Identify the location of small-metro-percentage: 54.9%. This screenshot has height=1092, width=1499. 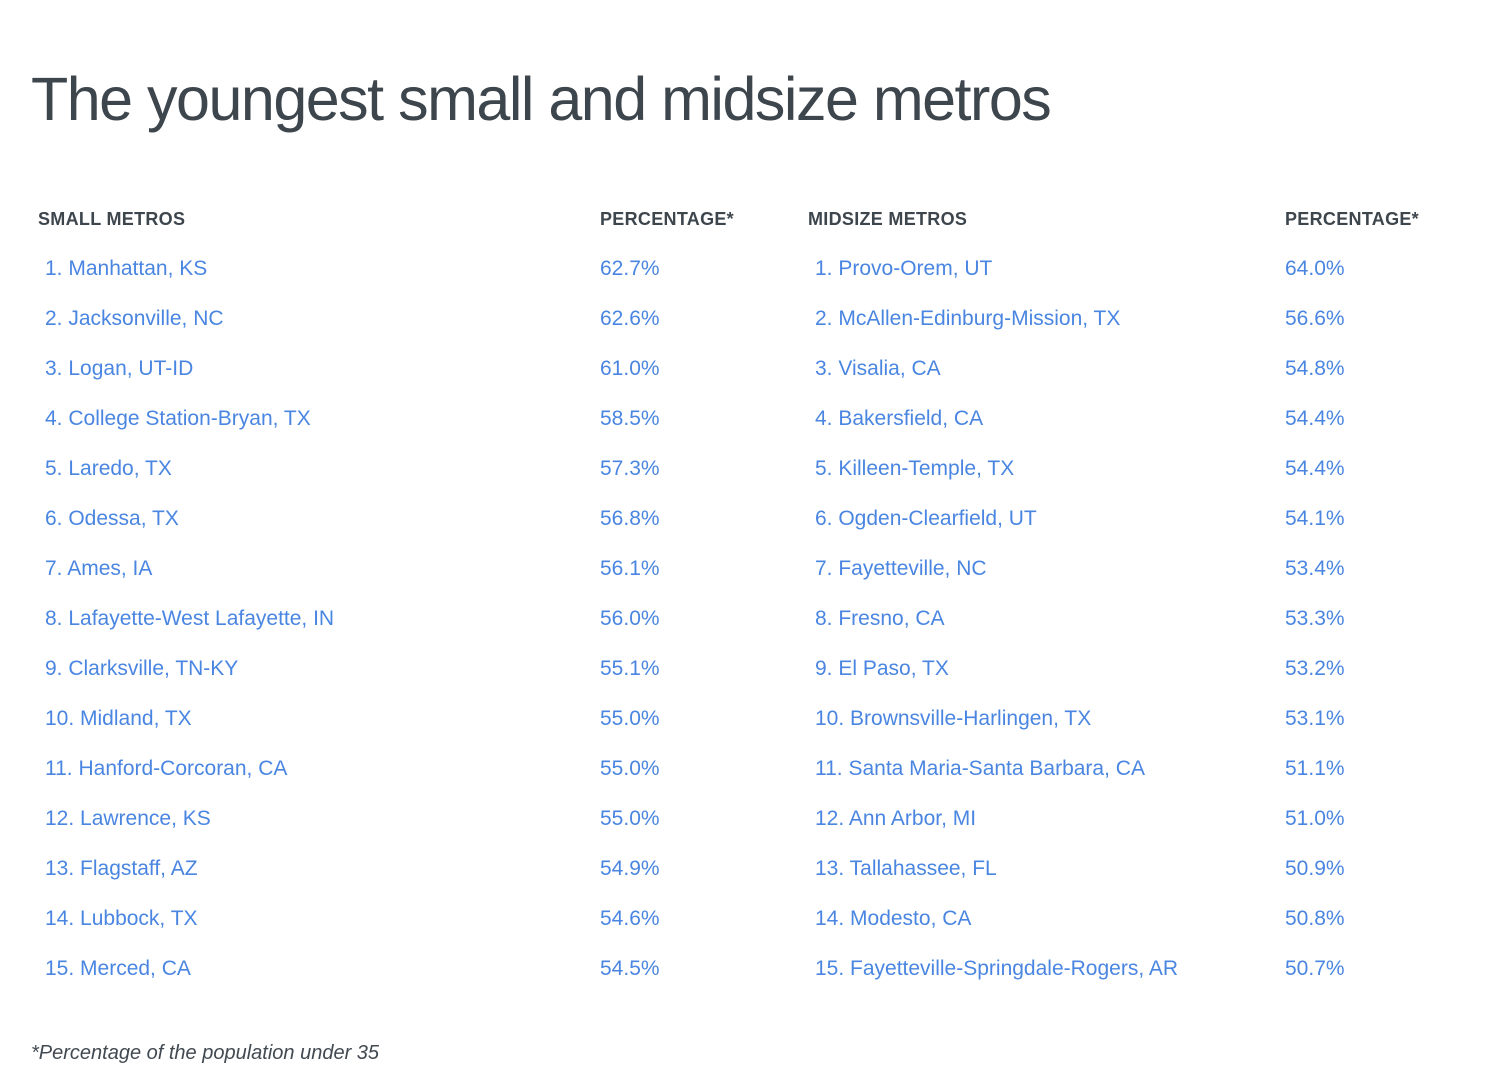
(630, 868).